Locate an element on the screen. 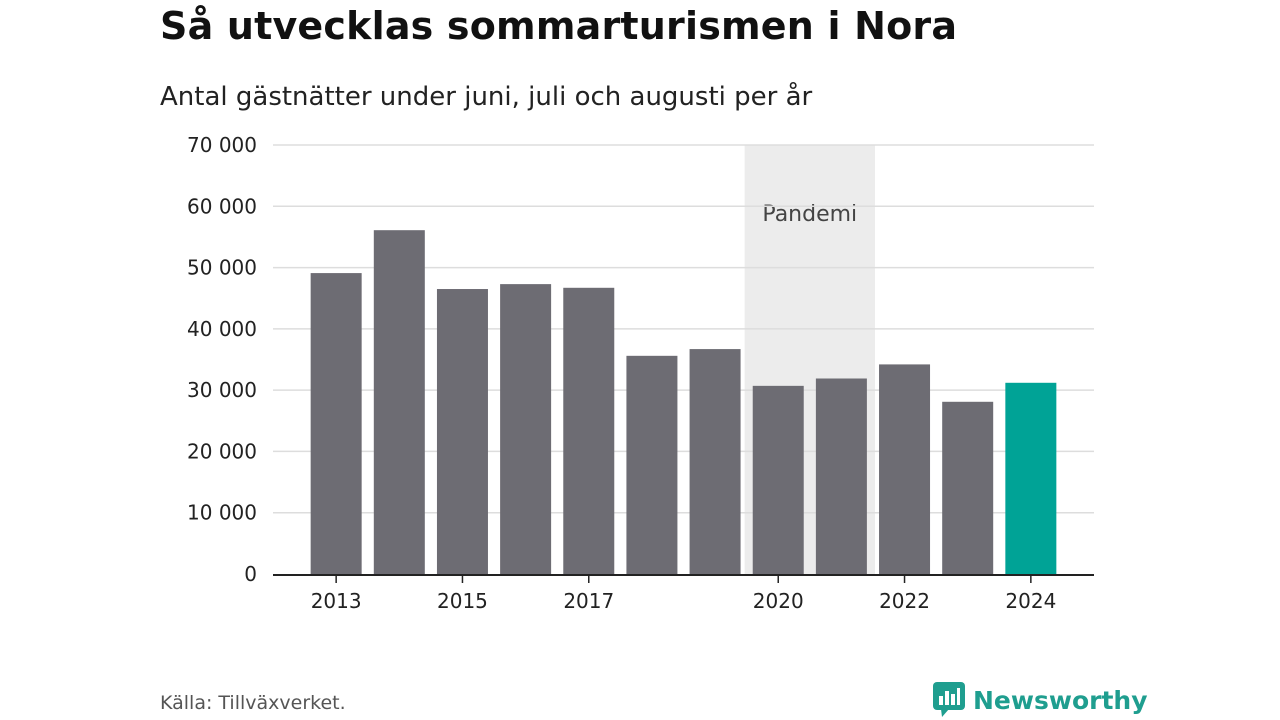 The height and width of the screenshot is (720, 1280). bar-2016 is located at coordinates (526, 429).